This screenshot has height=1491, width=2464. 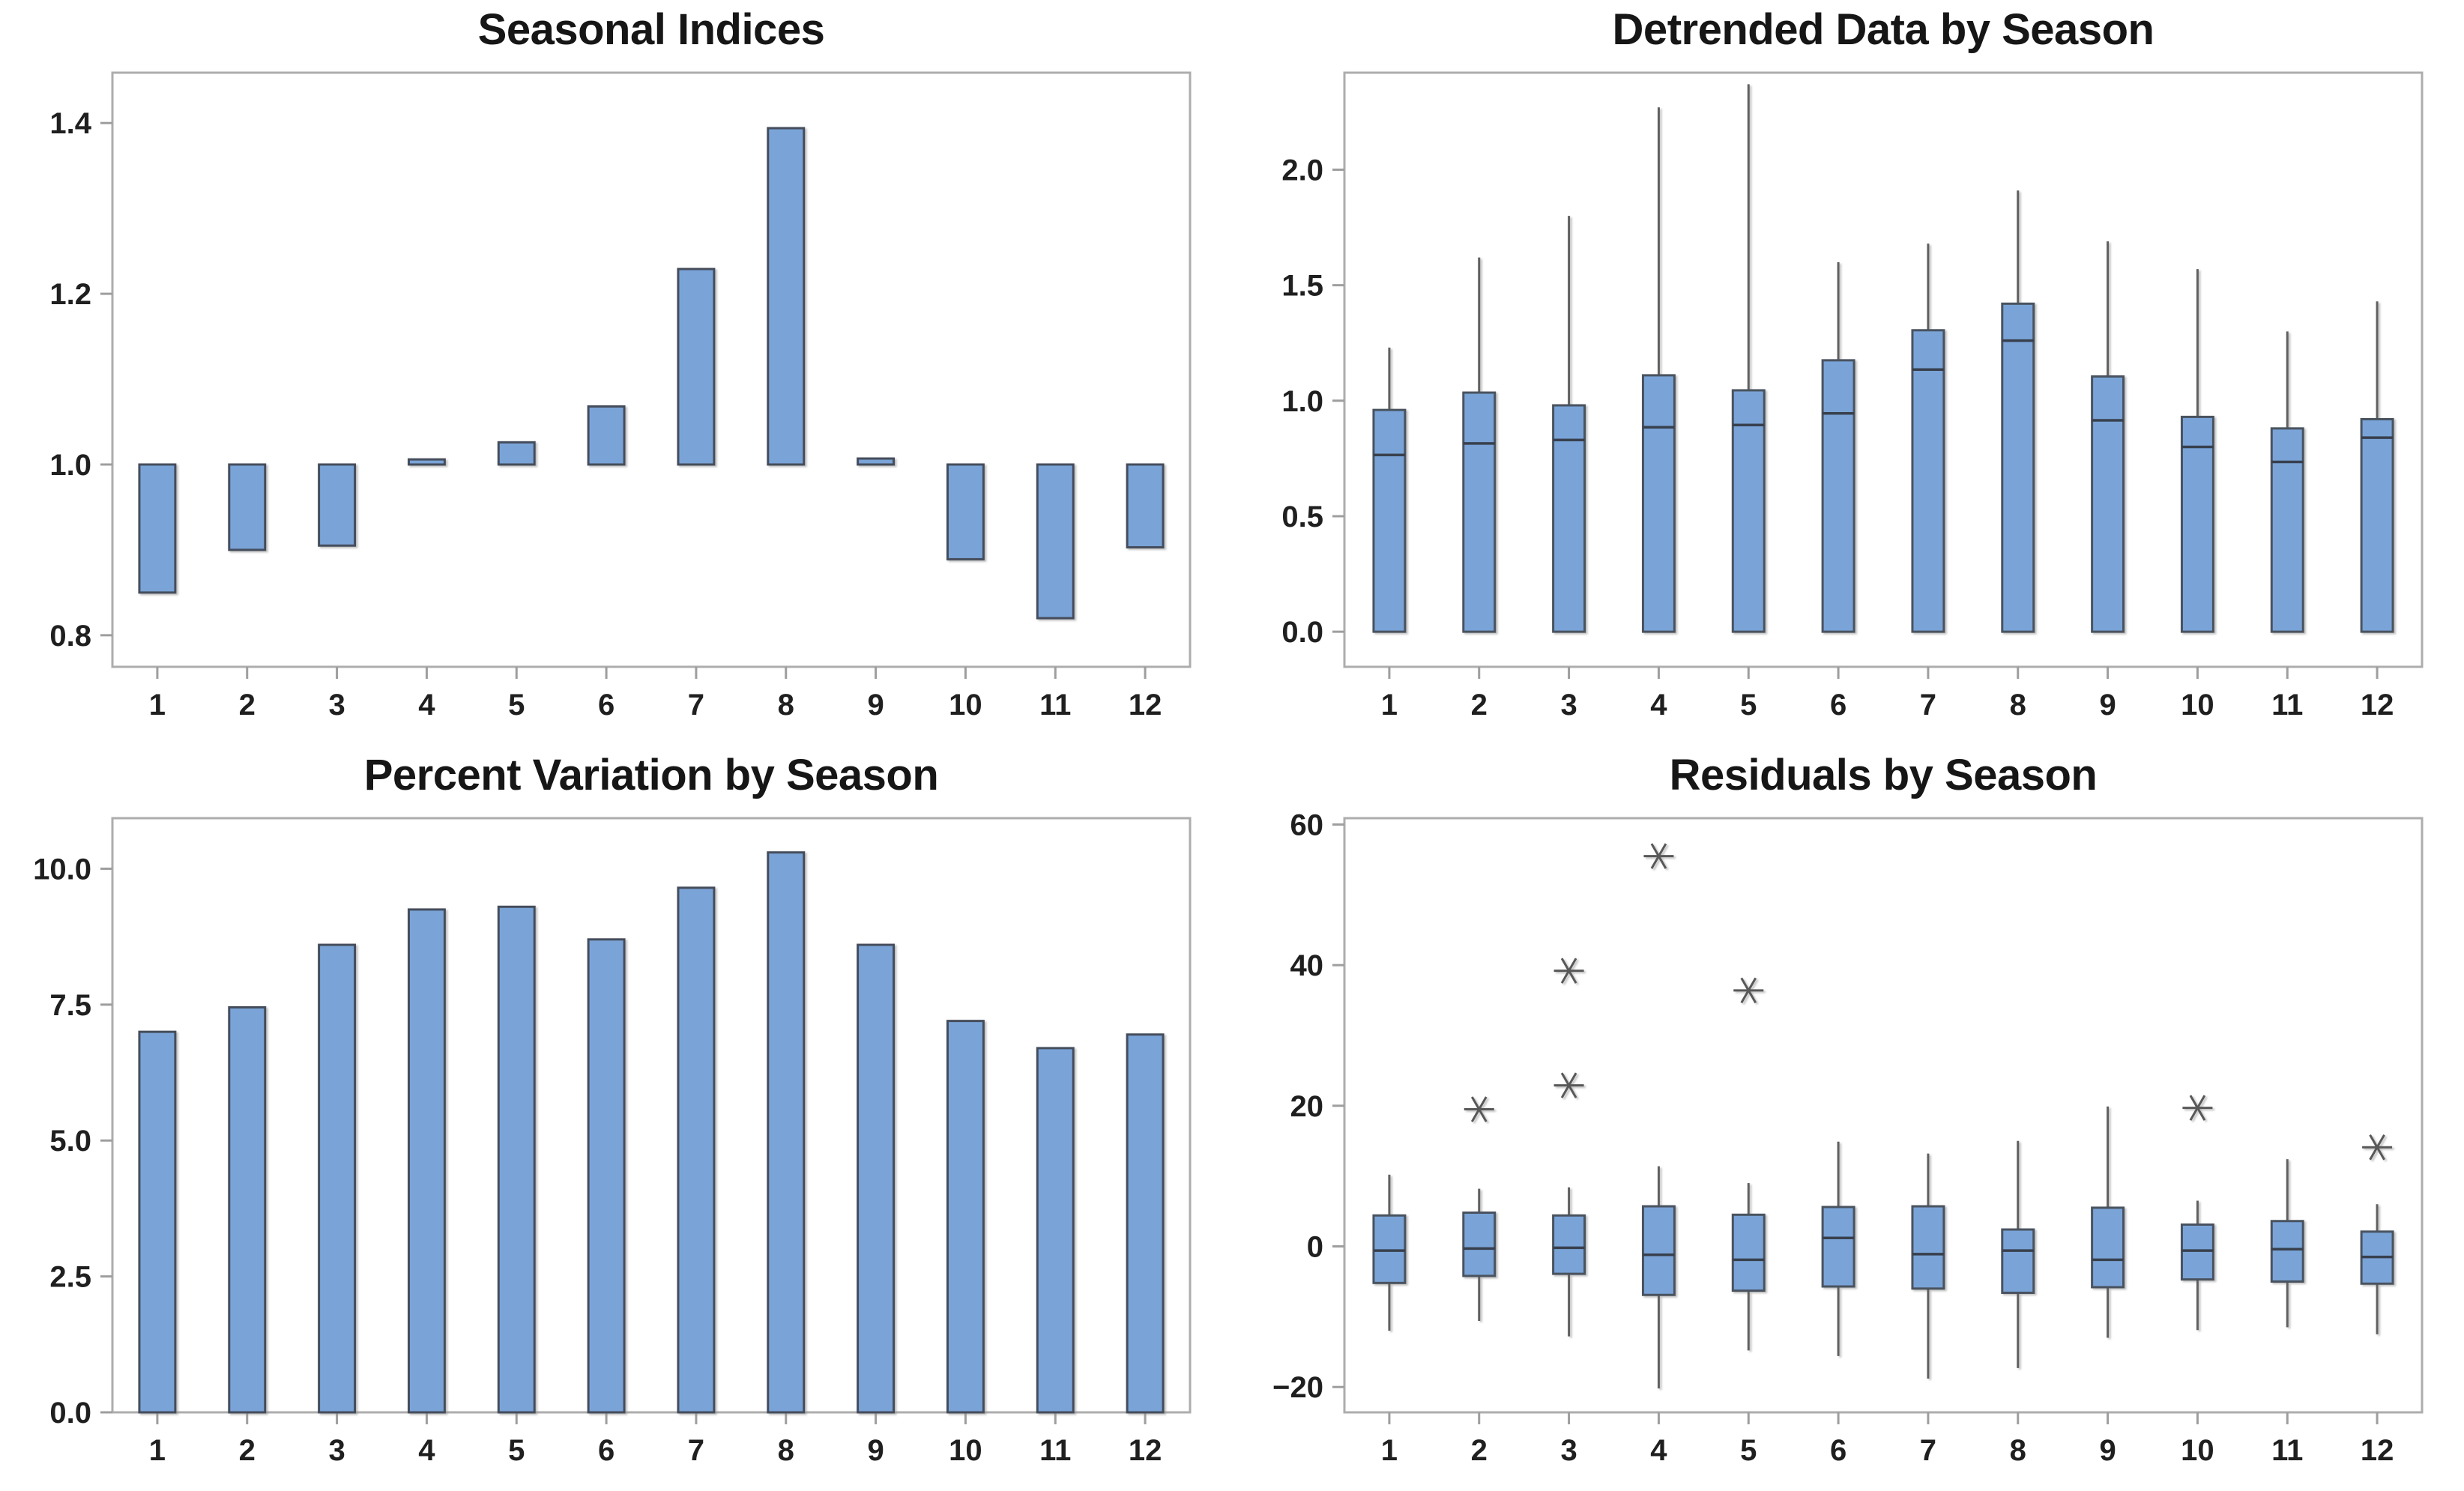 I want to click on x-tick-label: 3, so click(x=1568, y=1450).